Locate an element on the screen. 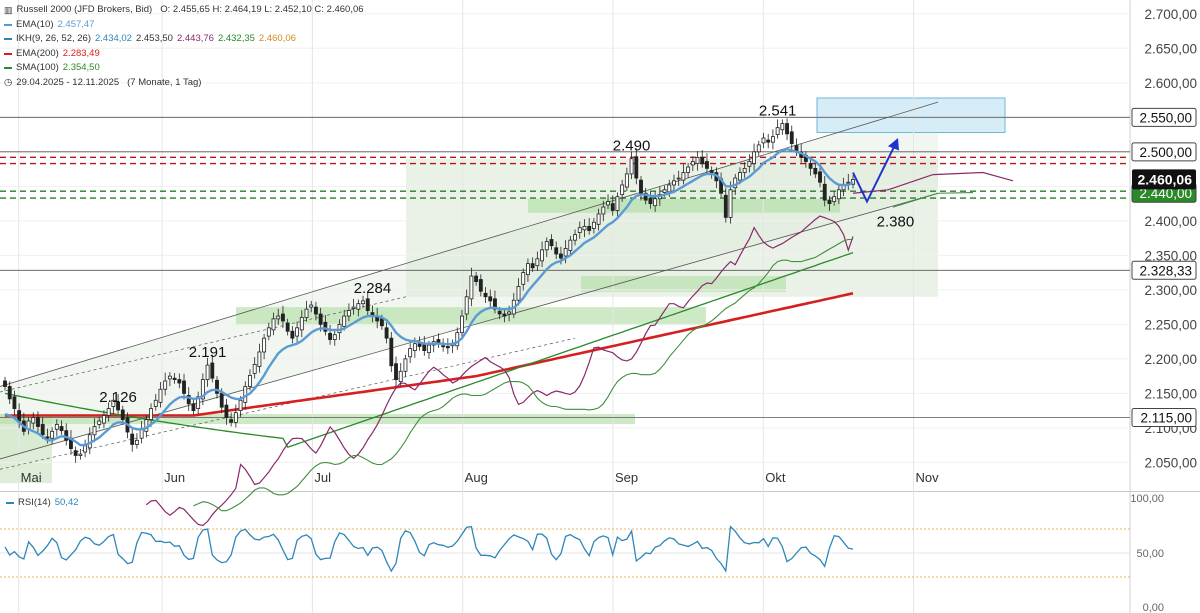  target-box is located at coordinates (911, 115).